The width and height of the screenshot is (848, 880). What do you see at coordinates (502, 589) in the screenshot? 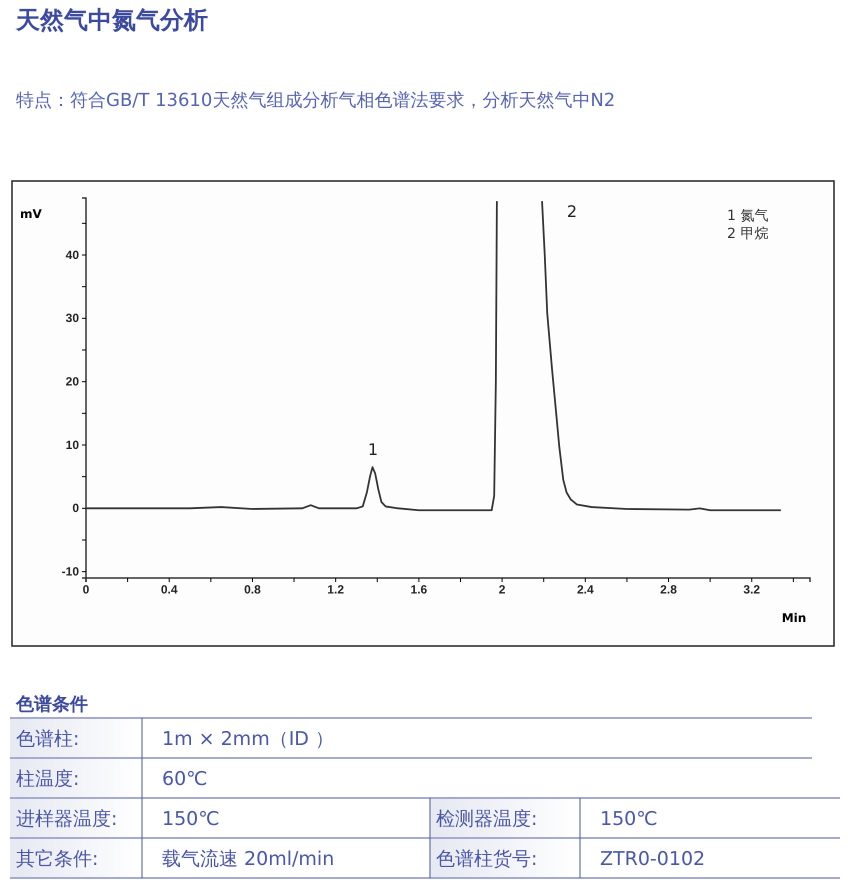
I see `x-tick-label: 2` at bounding box center [502, 589].